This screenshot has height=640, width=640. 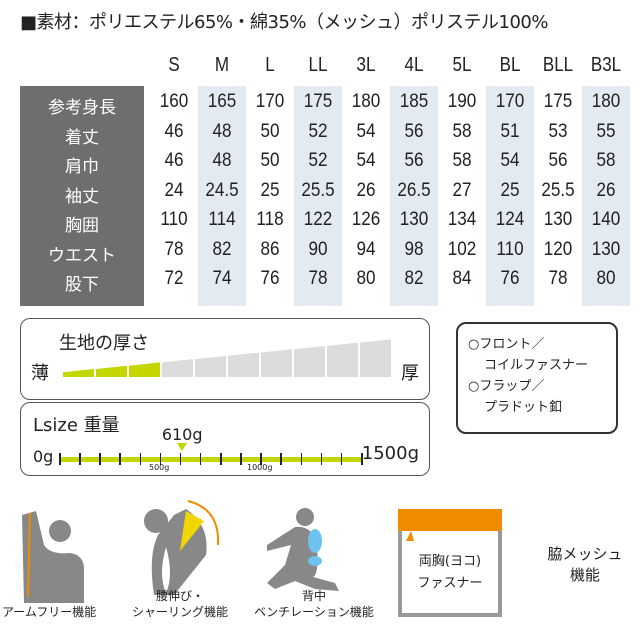 I want to click on arm-free-label: アームフリー機能, so click(x=49, y=612).